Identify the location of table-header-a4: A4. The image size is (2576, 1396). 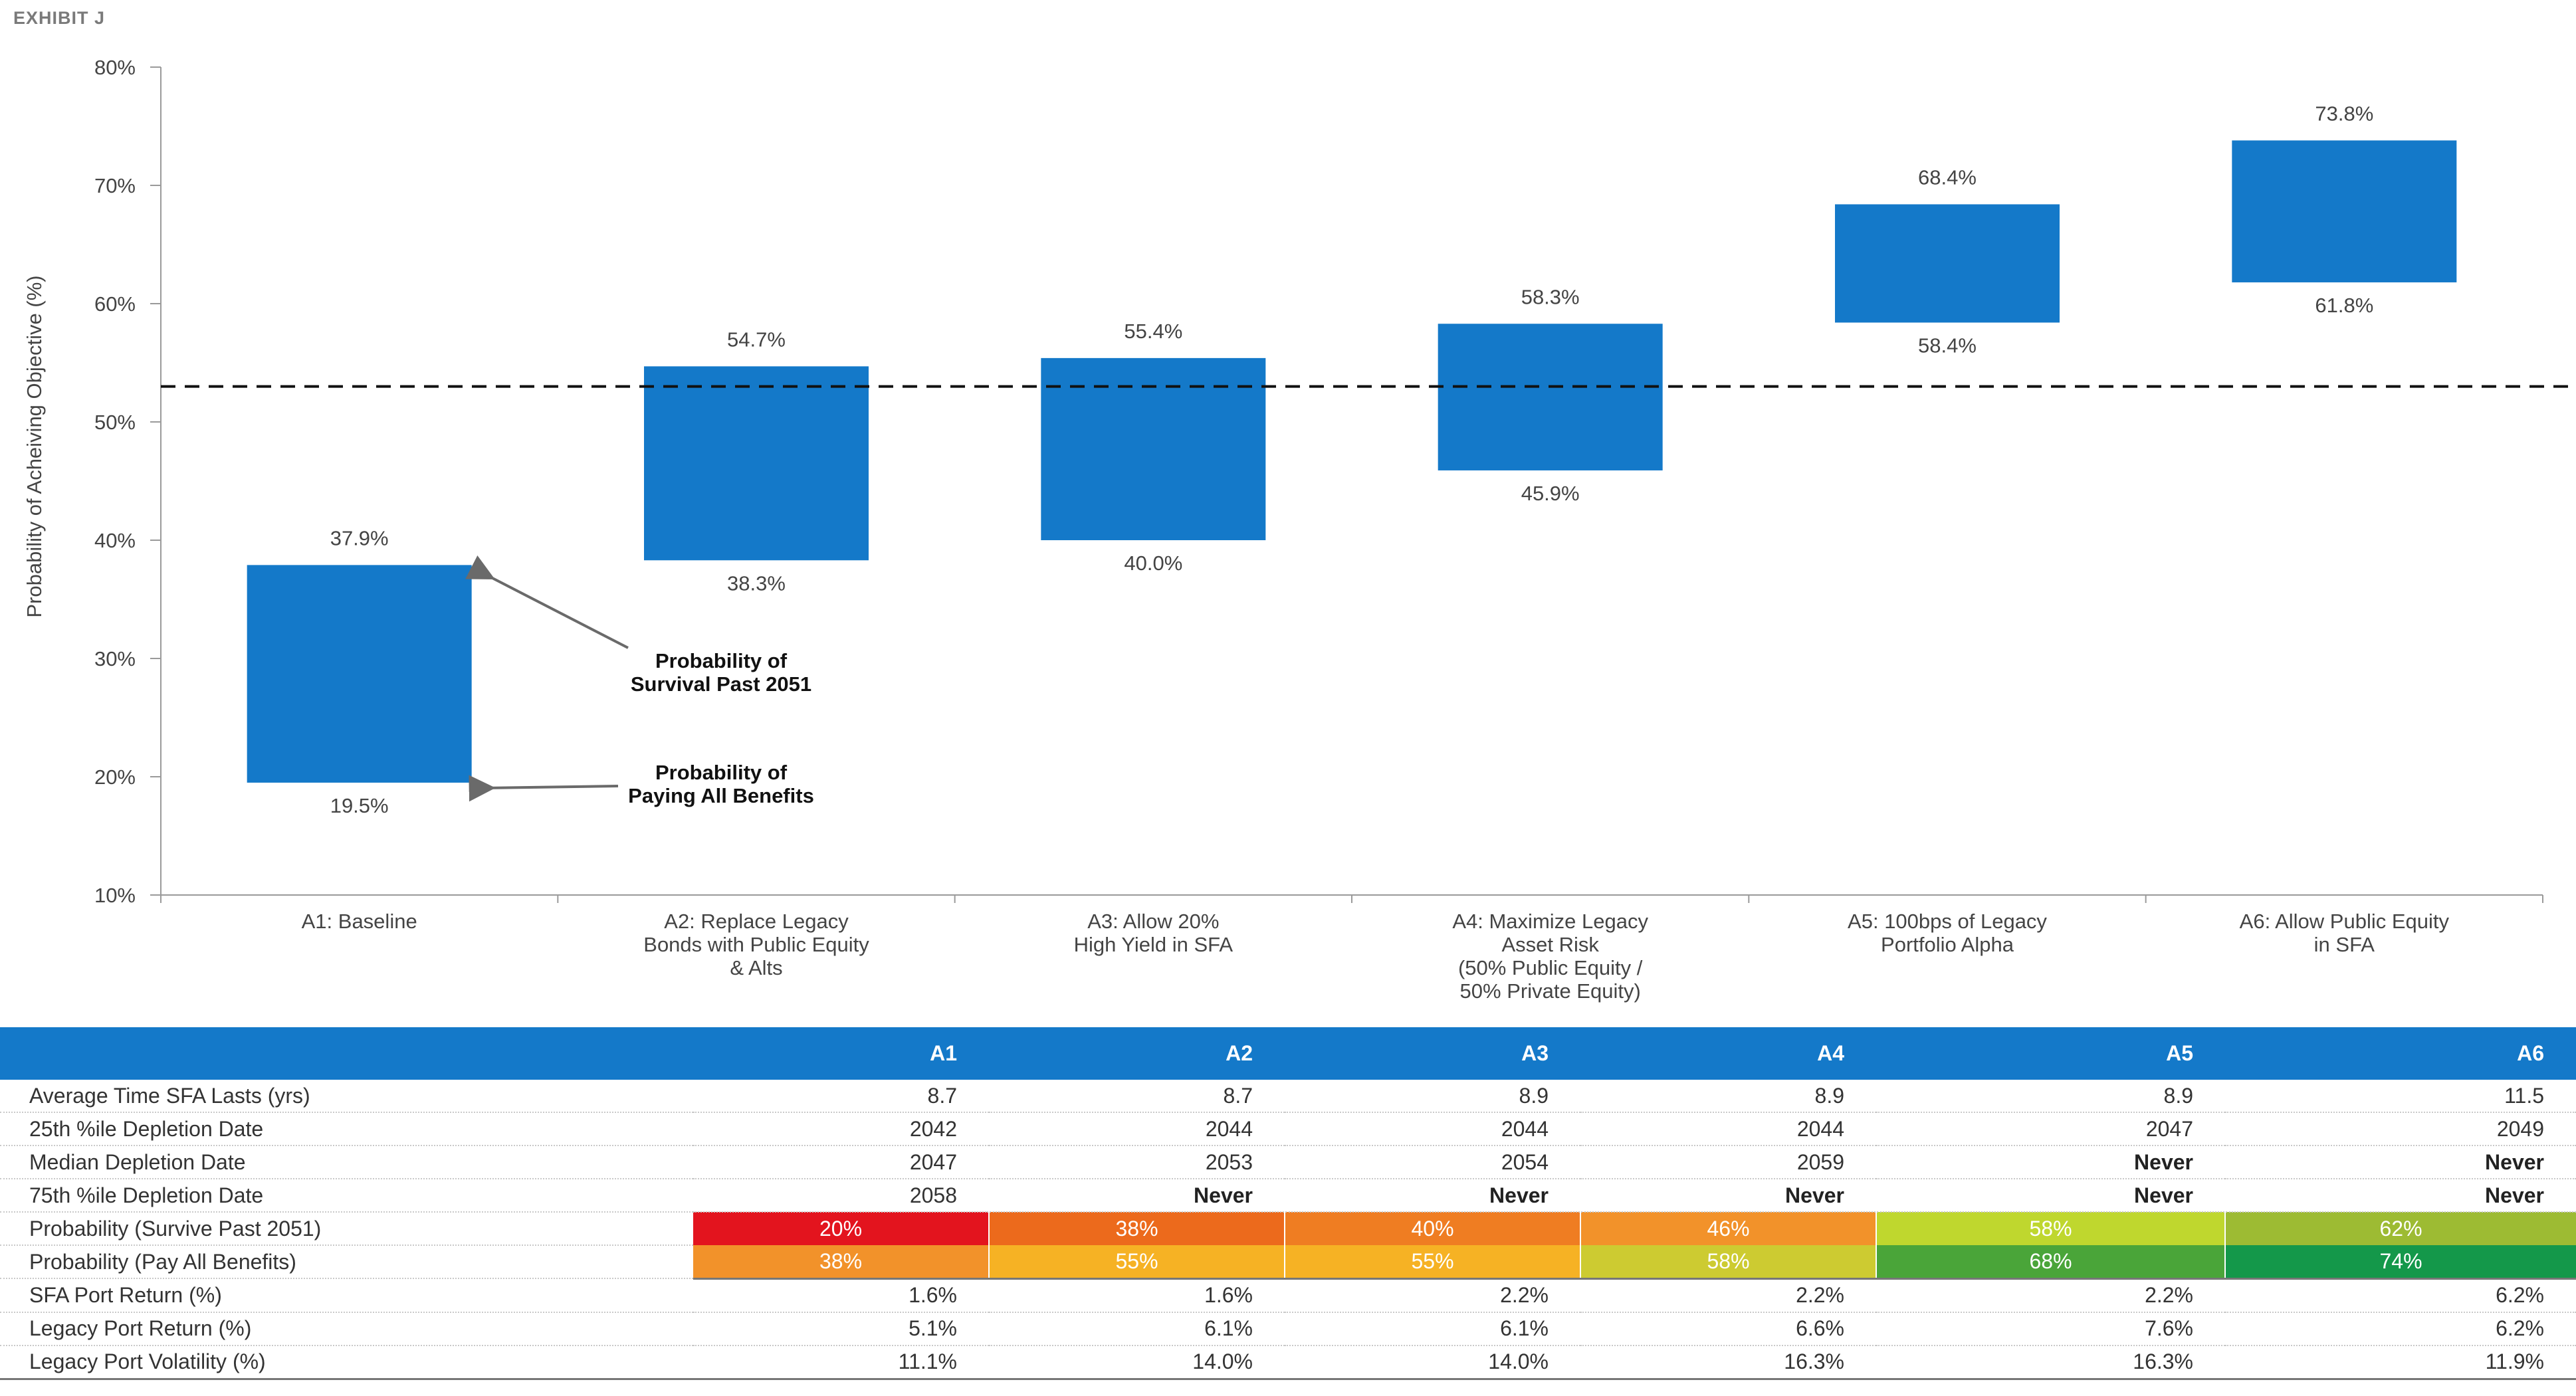
(1728, 1053).